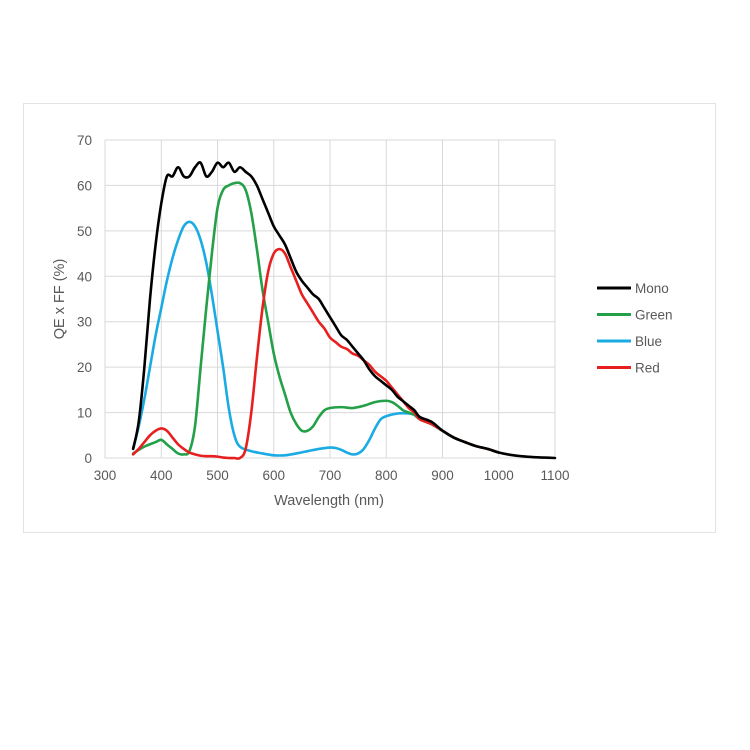 Image resolution: width=750 pixels, height=750 pixels. I want to click on x-tick-label: 1100, so click(554, 475).